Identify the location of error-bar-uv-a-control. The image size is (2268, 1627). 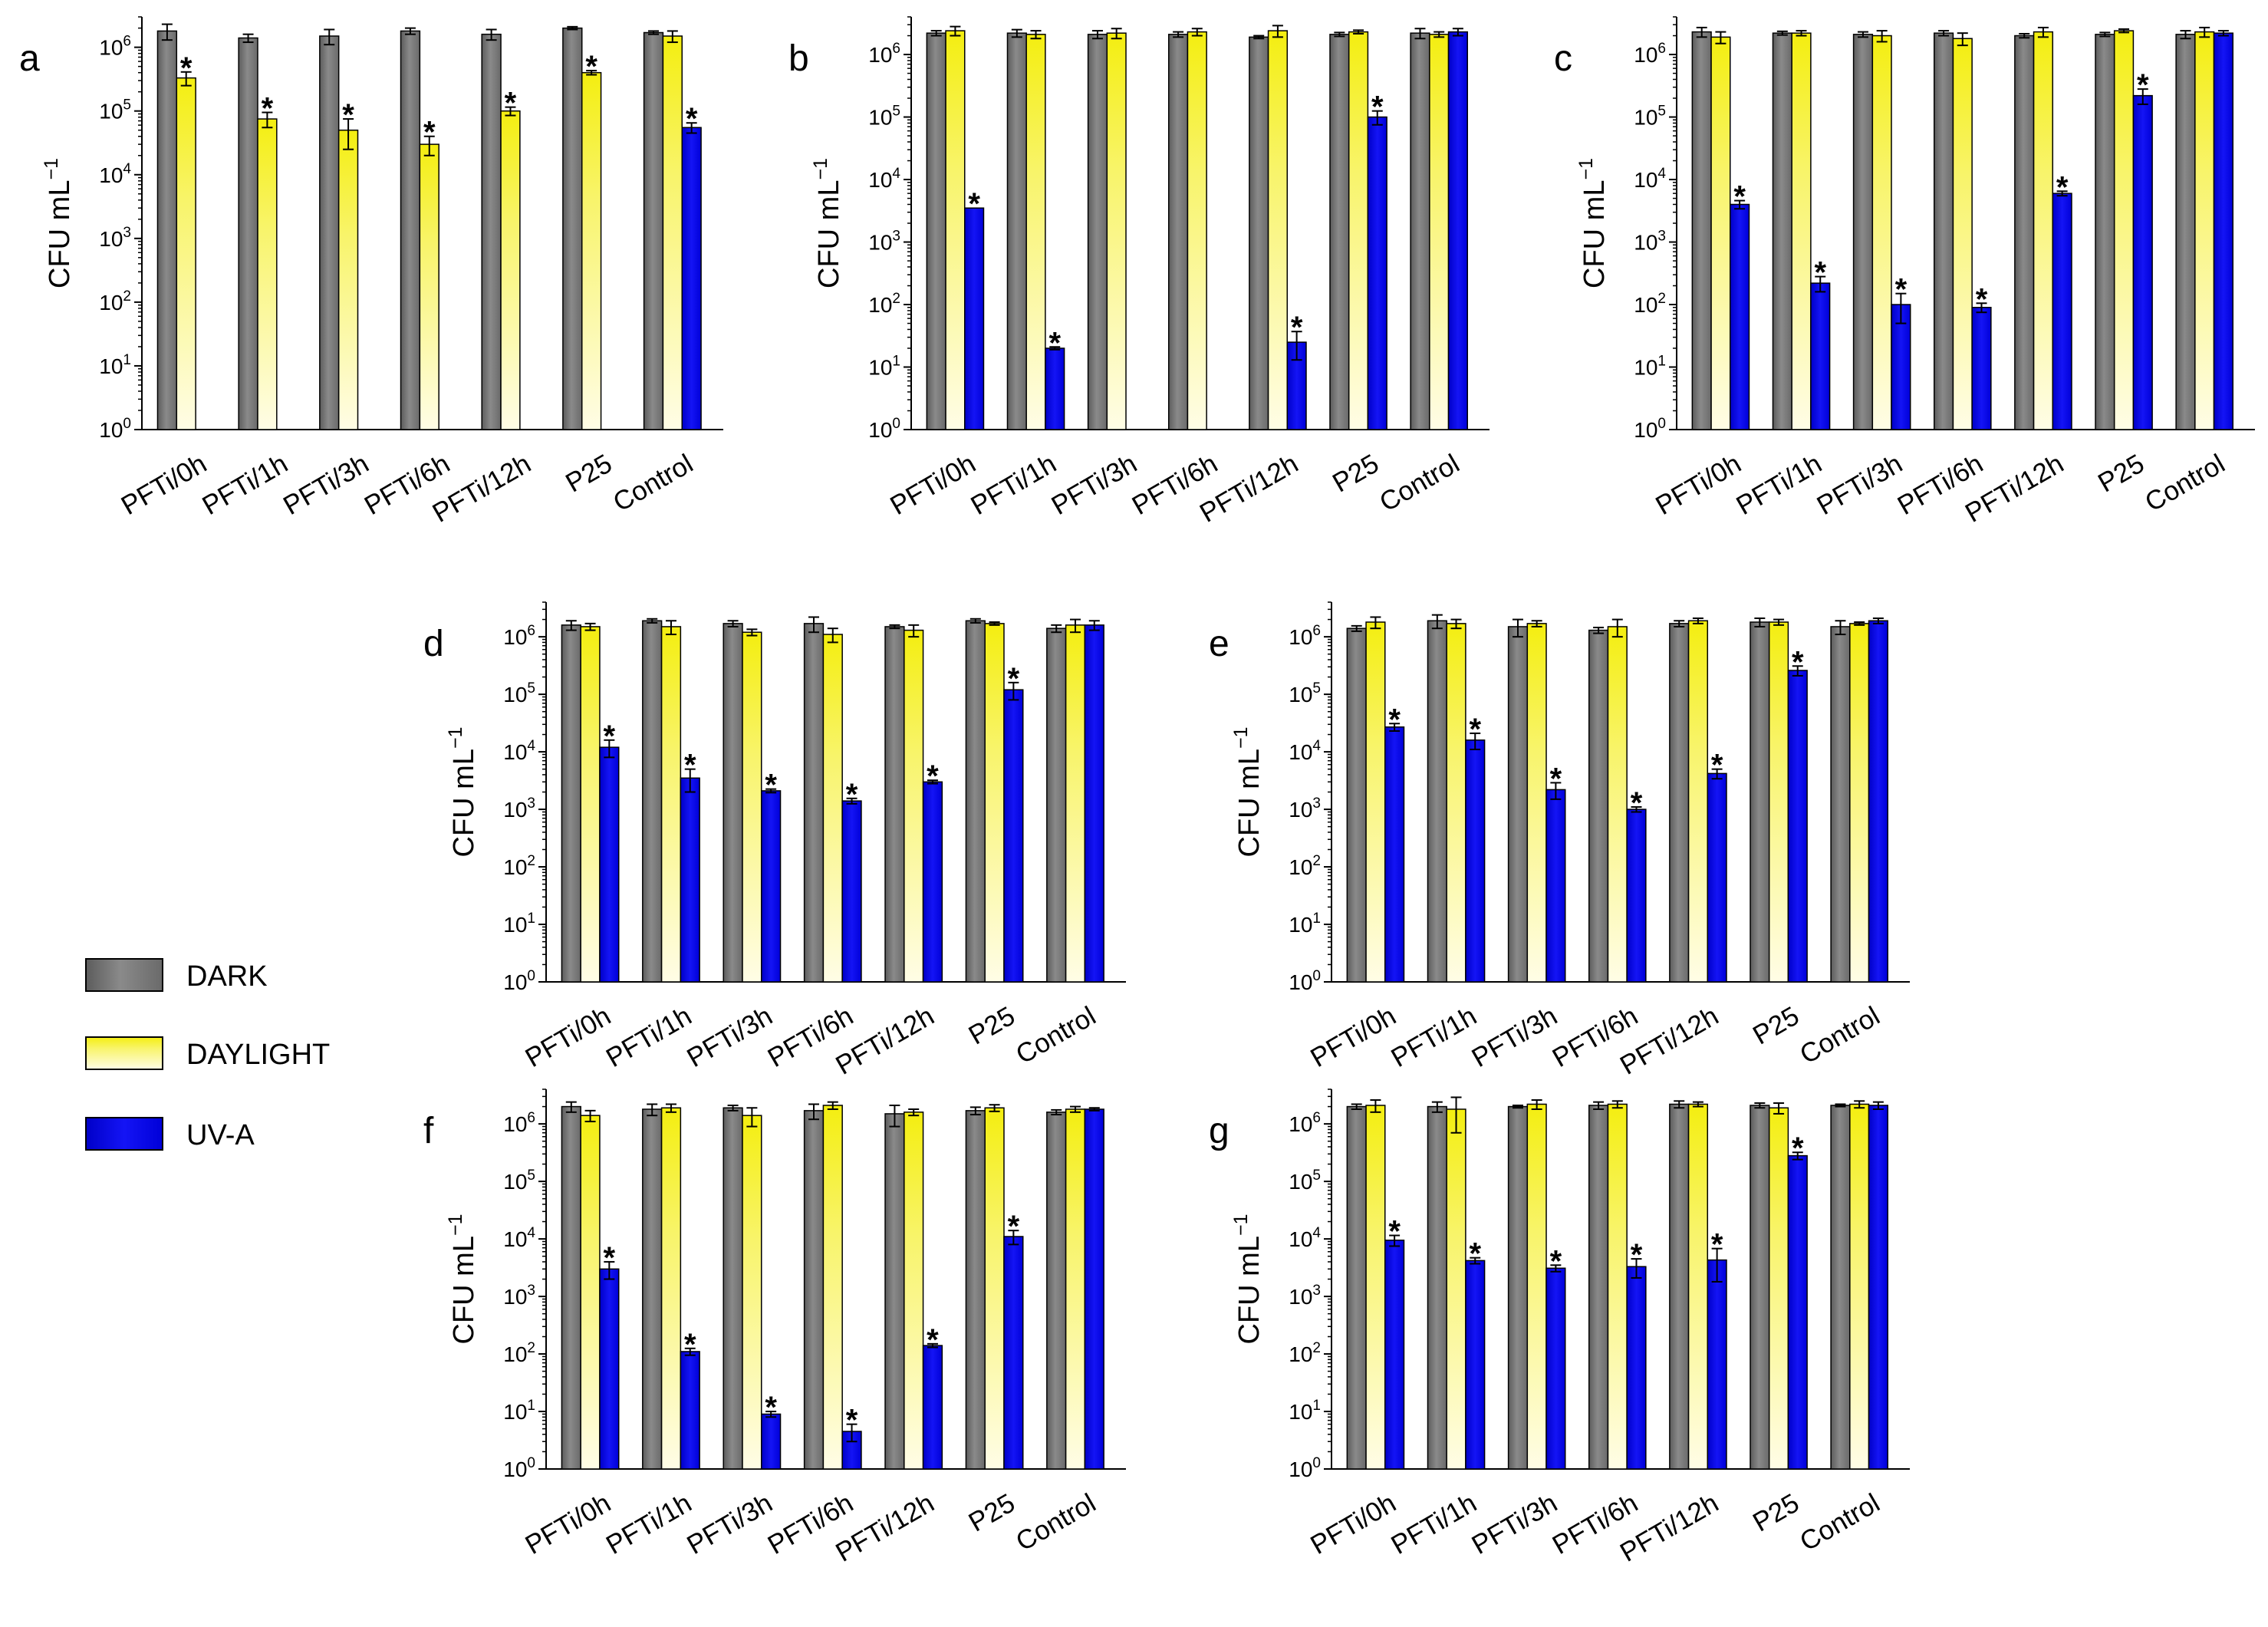
(1878, 620).